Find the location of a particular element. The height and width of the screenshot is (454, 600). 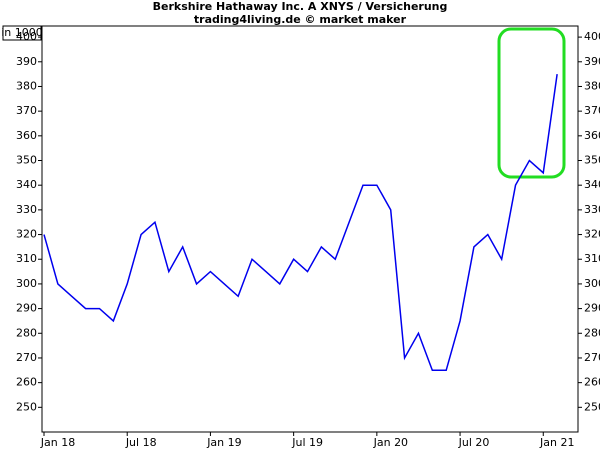

x-tick-label: Jul 18 is located at coordinates (141, 442).